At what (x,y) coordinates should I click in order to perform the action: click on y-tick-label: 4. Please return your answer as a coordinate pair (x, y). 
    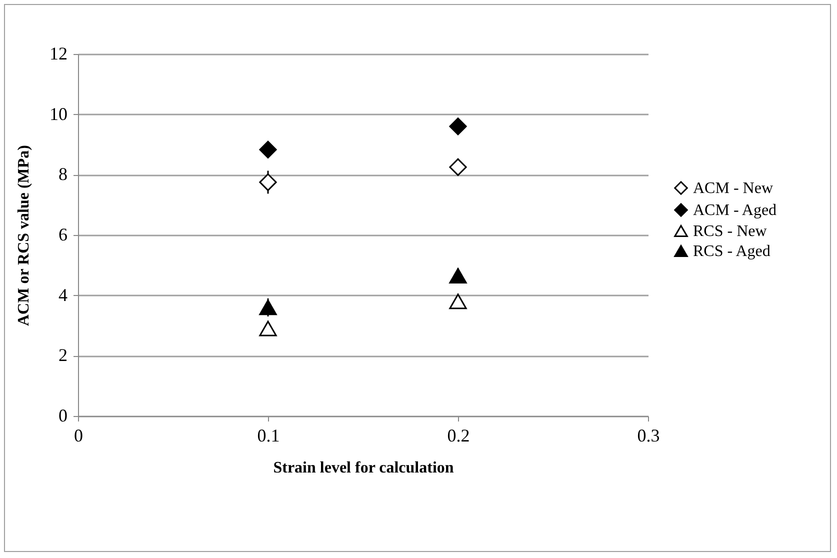
    Looking at the image, I should click on (63, 294).